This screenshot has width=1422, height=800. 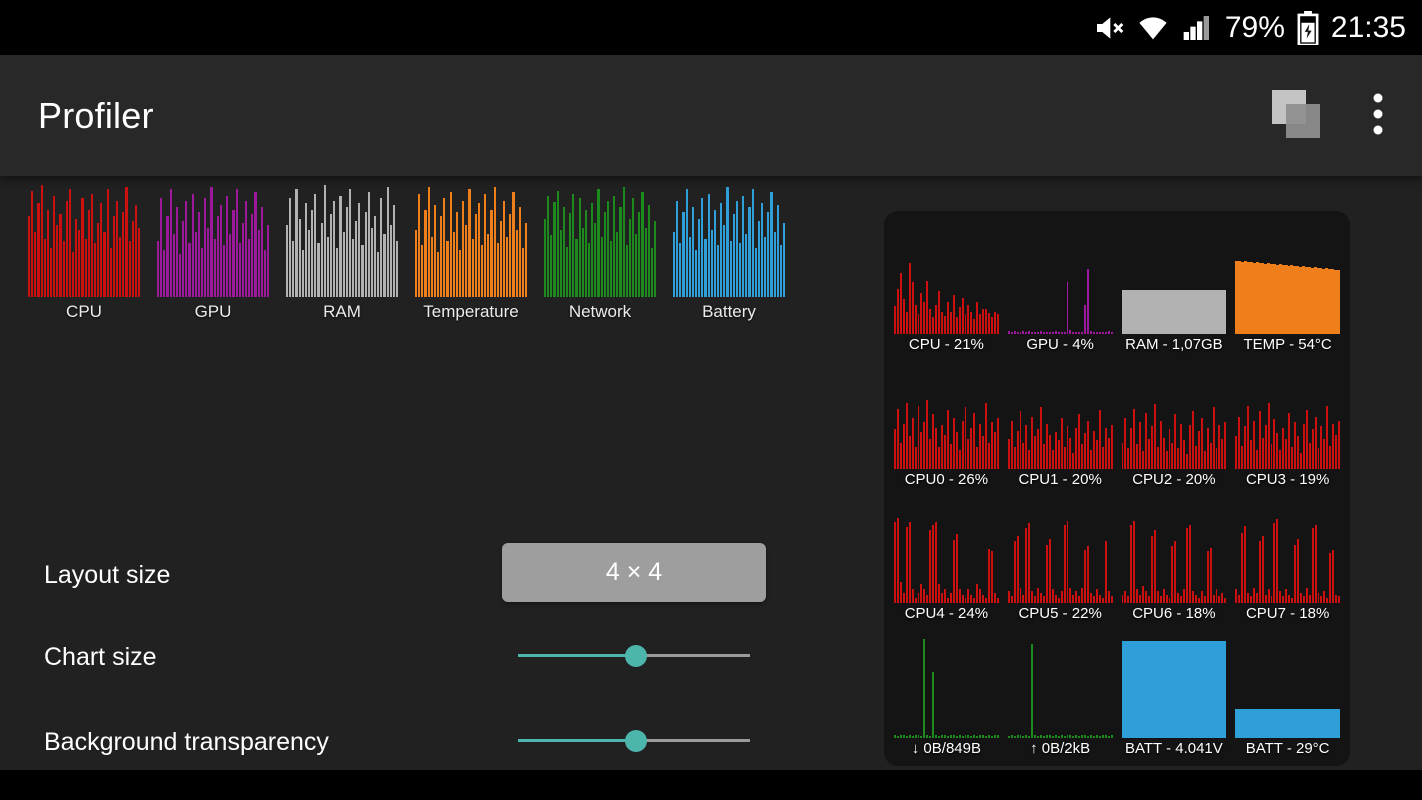 I want to click on background-transparency-slider, so click(x=634, y=741).